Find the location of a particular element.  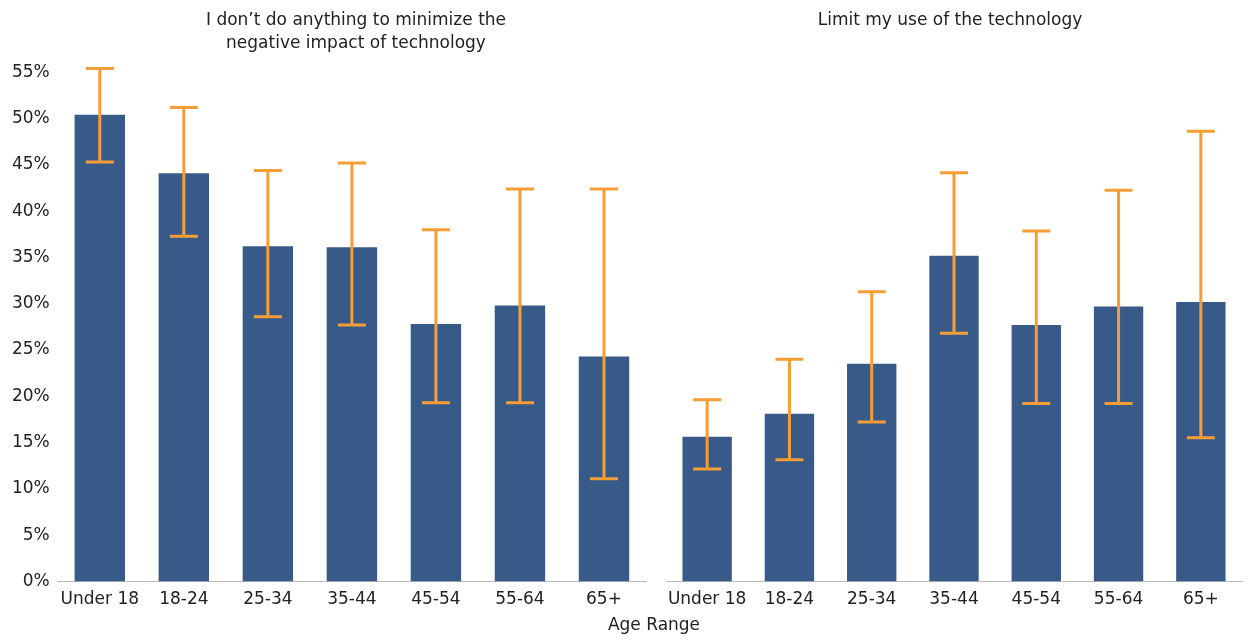

y-tick-label: 5% is located at coordinates (36, 533).